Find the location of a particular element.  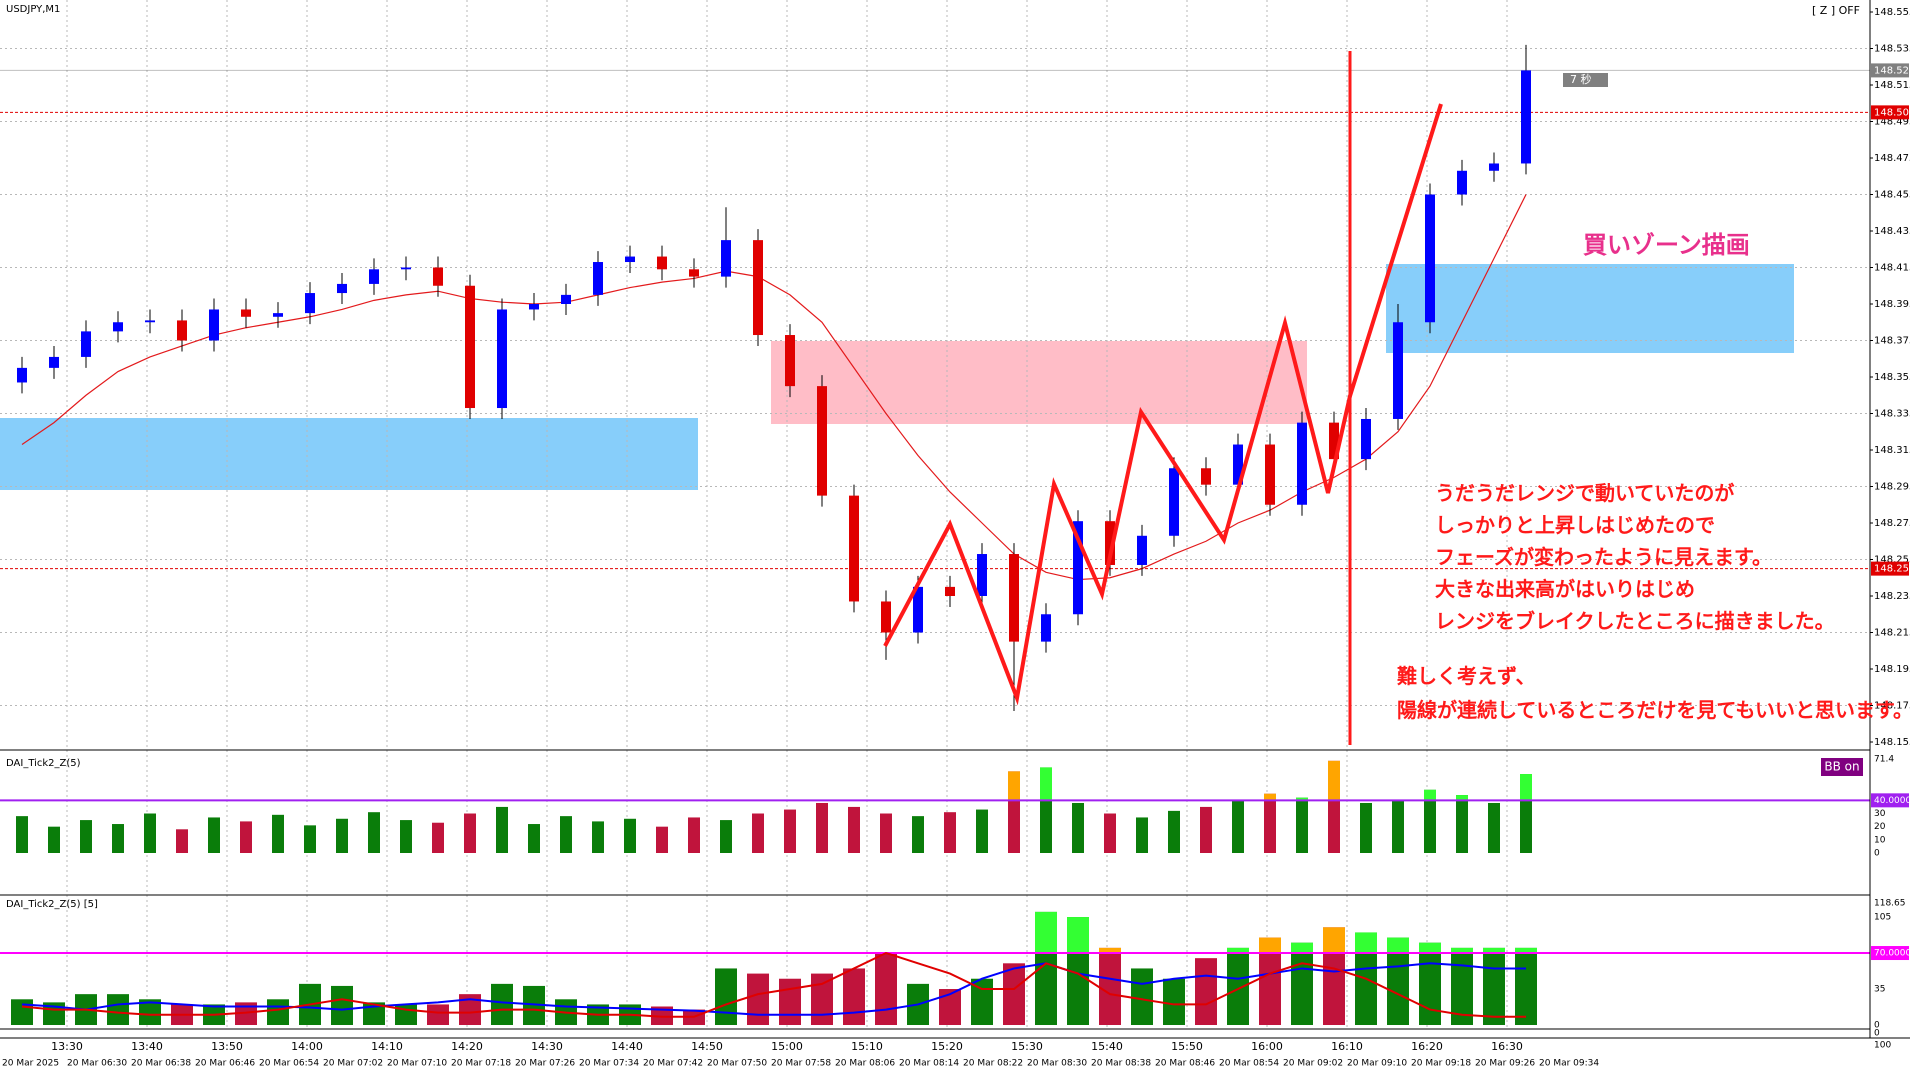

badge: BB on is located at coordinates (1841, 767).